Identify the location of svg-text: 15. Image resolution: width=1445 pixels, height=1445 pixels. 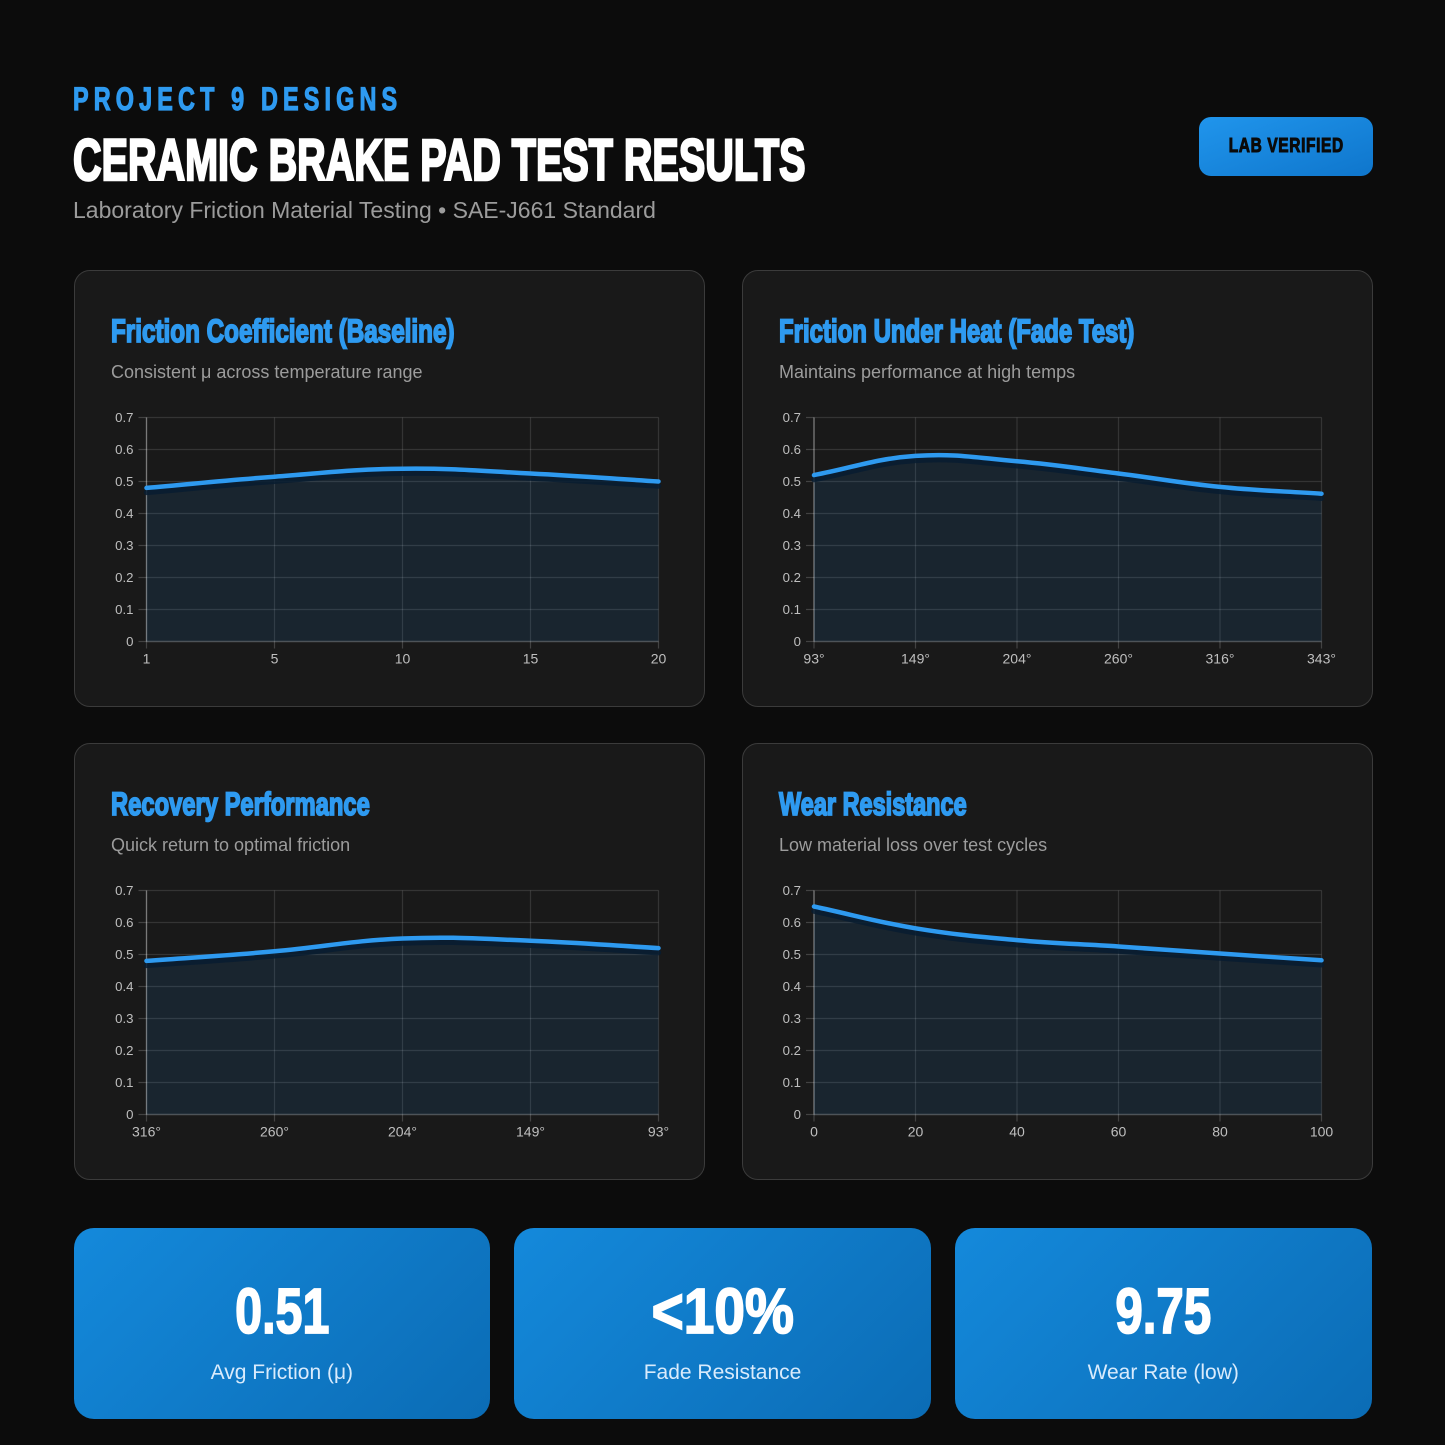
(530, 658).